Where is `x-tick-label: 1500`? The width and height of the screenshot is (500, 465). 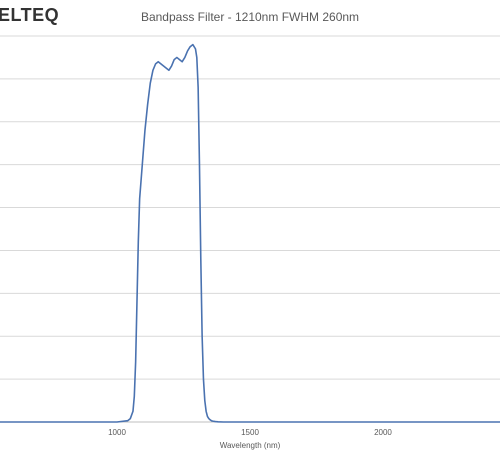 x-tick-label: 1500 is located at coordinates (250, 432).